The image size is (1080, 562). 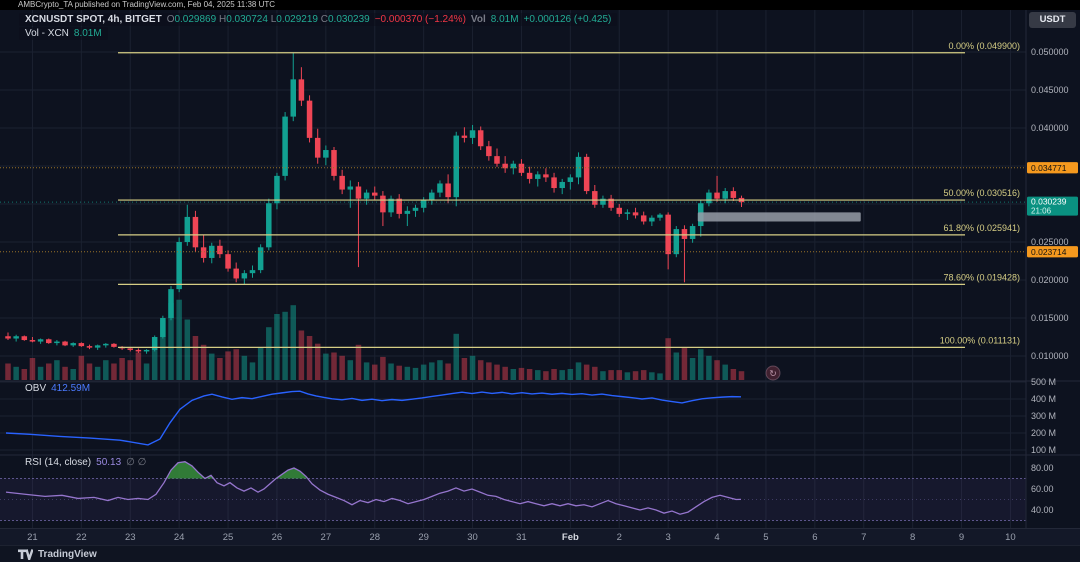 I want to click on gray-box-drawing, so click(x=779, y=217).